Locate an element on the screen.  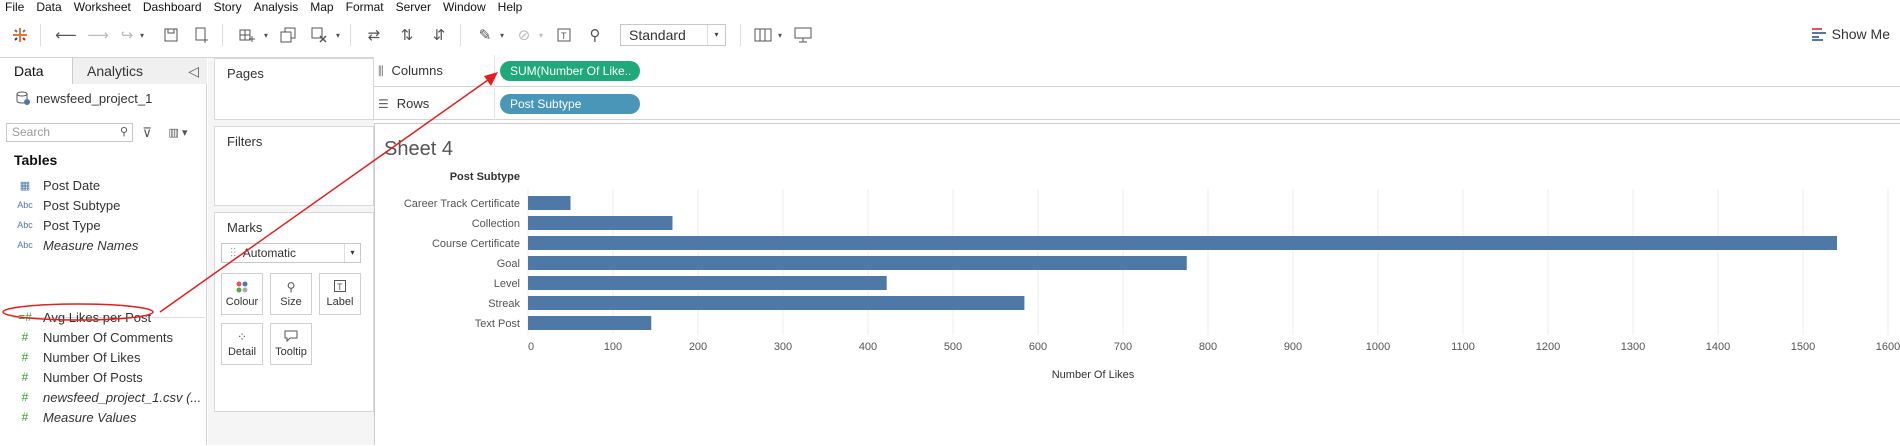
group-members-icon: ⊘ is located at coordinates (524, 35).